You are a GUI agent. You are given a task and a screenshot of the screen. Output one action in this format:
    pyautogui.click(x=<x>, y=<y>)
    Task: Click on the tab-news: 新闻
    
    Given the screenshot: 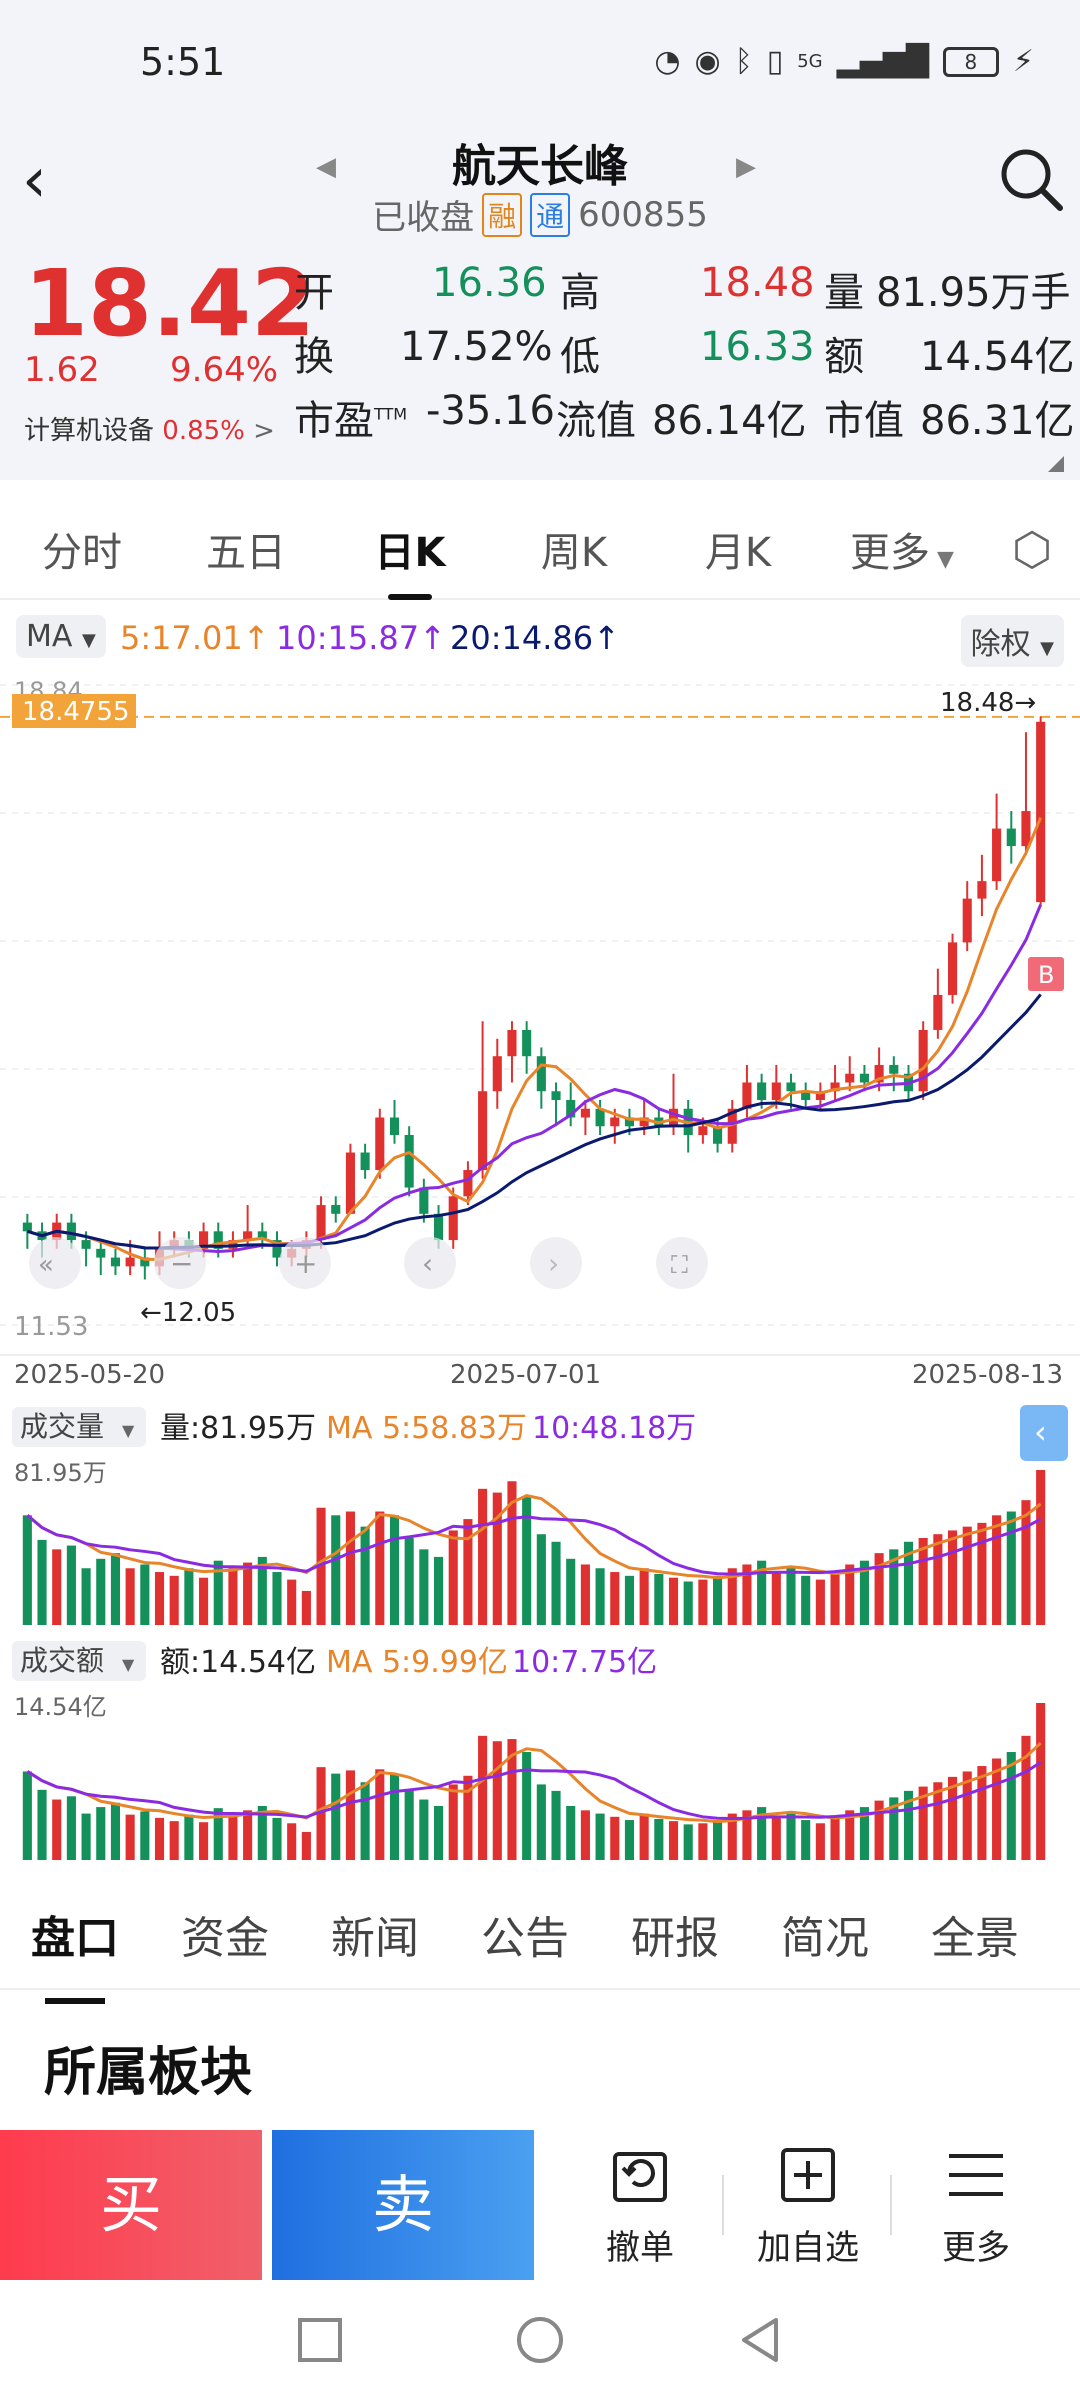 What is the action you would take?
    pyautogui.click(x=375, y=1938)
    